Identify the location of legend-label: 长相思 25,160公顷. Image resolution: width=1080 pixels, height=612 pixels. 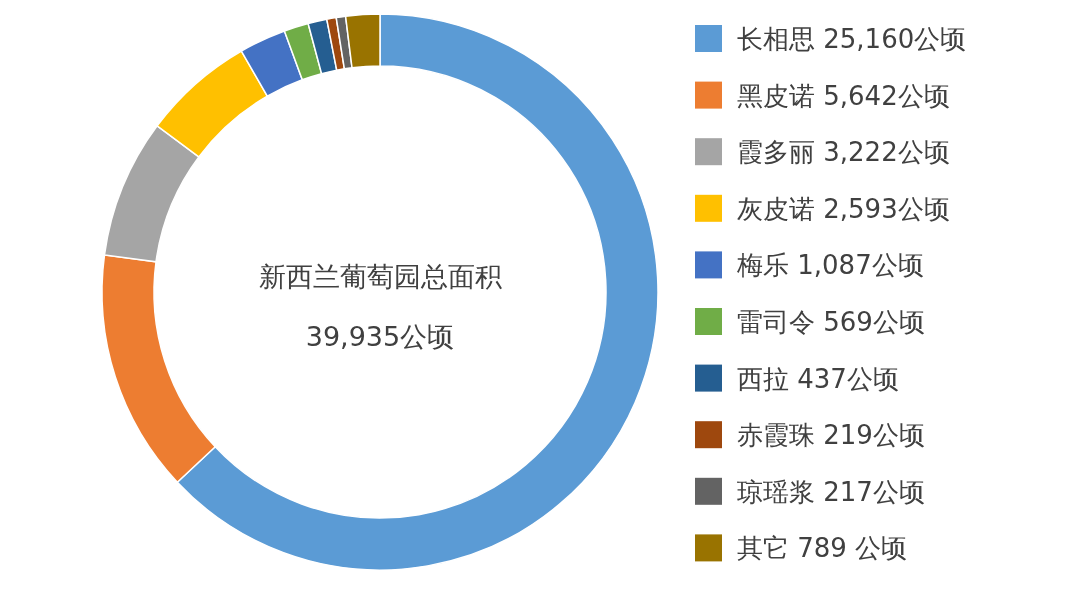
(852, 39).